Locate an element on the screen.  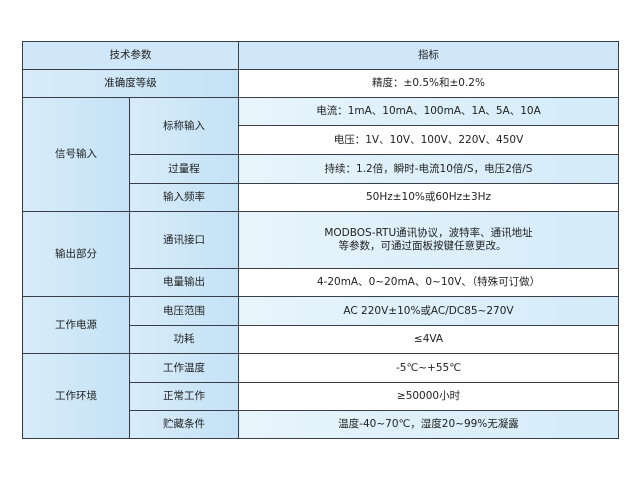
header-param: 技术参数 is located at coordinates (130, 55).